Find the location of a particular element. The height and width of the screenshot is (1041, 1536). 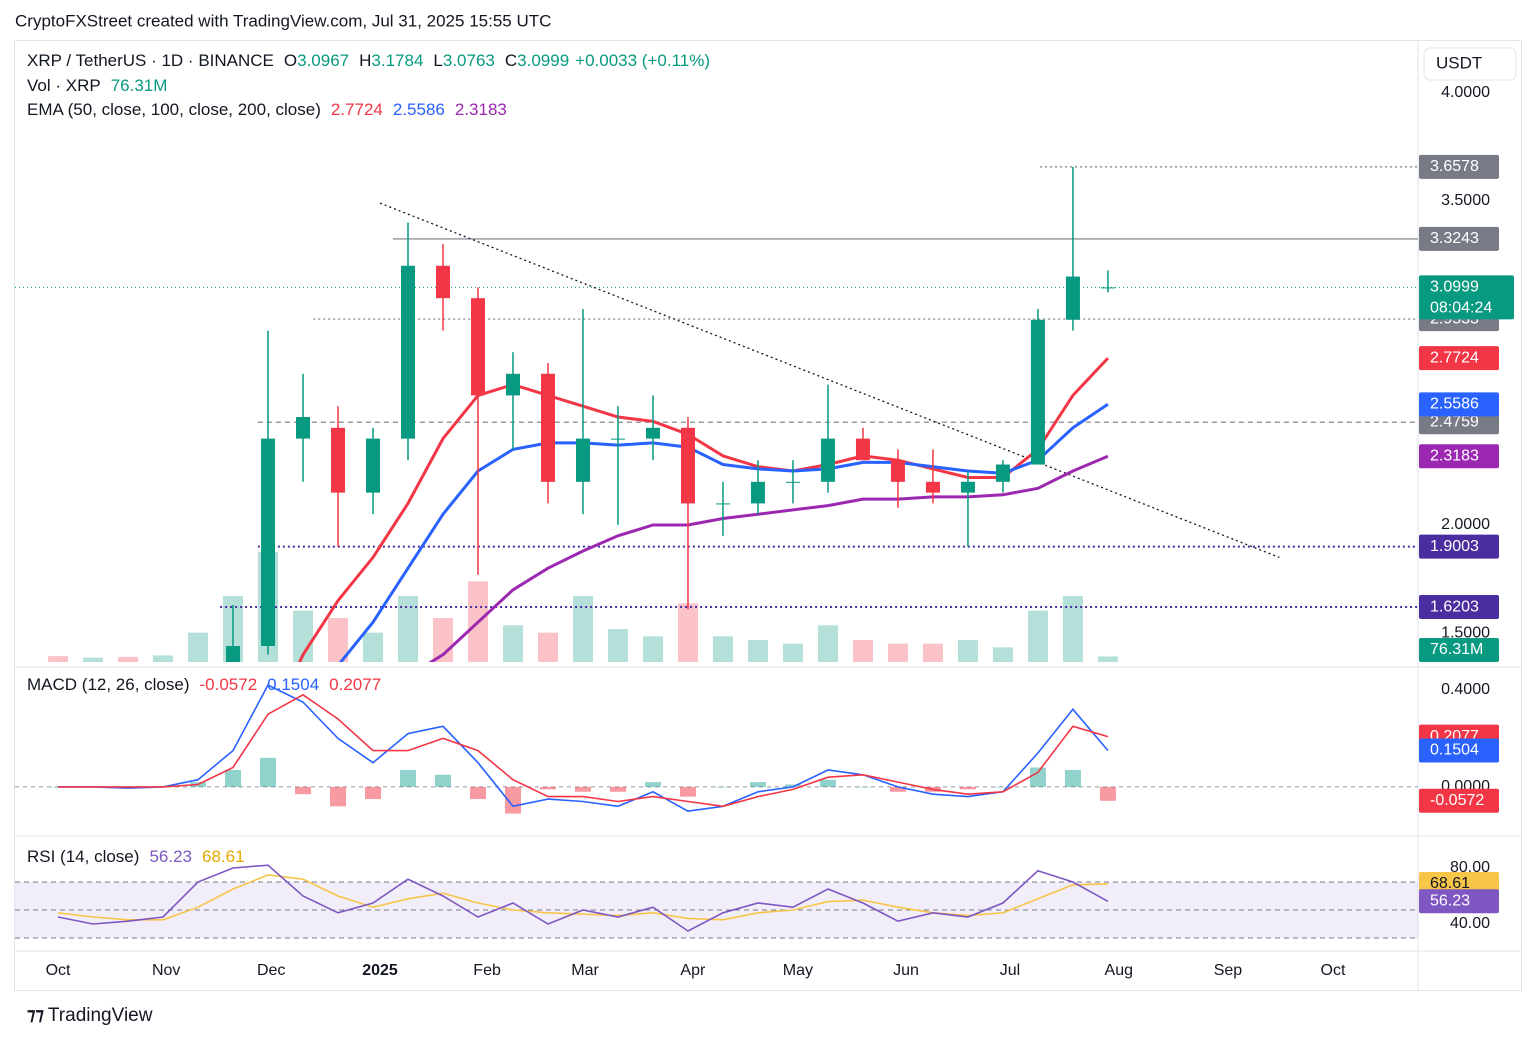

ema100-value: 2.5586 is located at coordinates (419, 109).